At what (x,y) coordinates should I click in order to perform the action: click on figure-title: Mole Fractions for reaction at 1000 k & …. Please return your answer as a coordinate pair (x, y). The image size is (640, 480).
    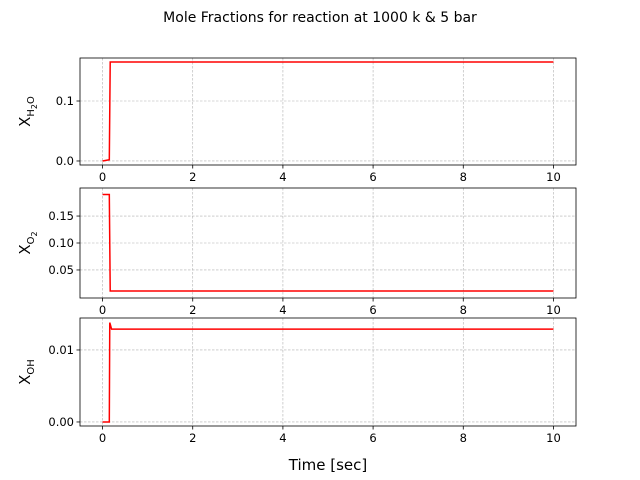
    Looking at the image, I should click on (320, 18).